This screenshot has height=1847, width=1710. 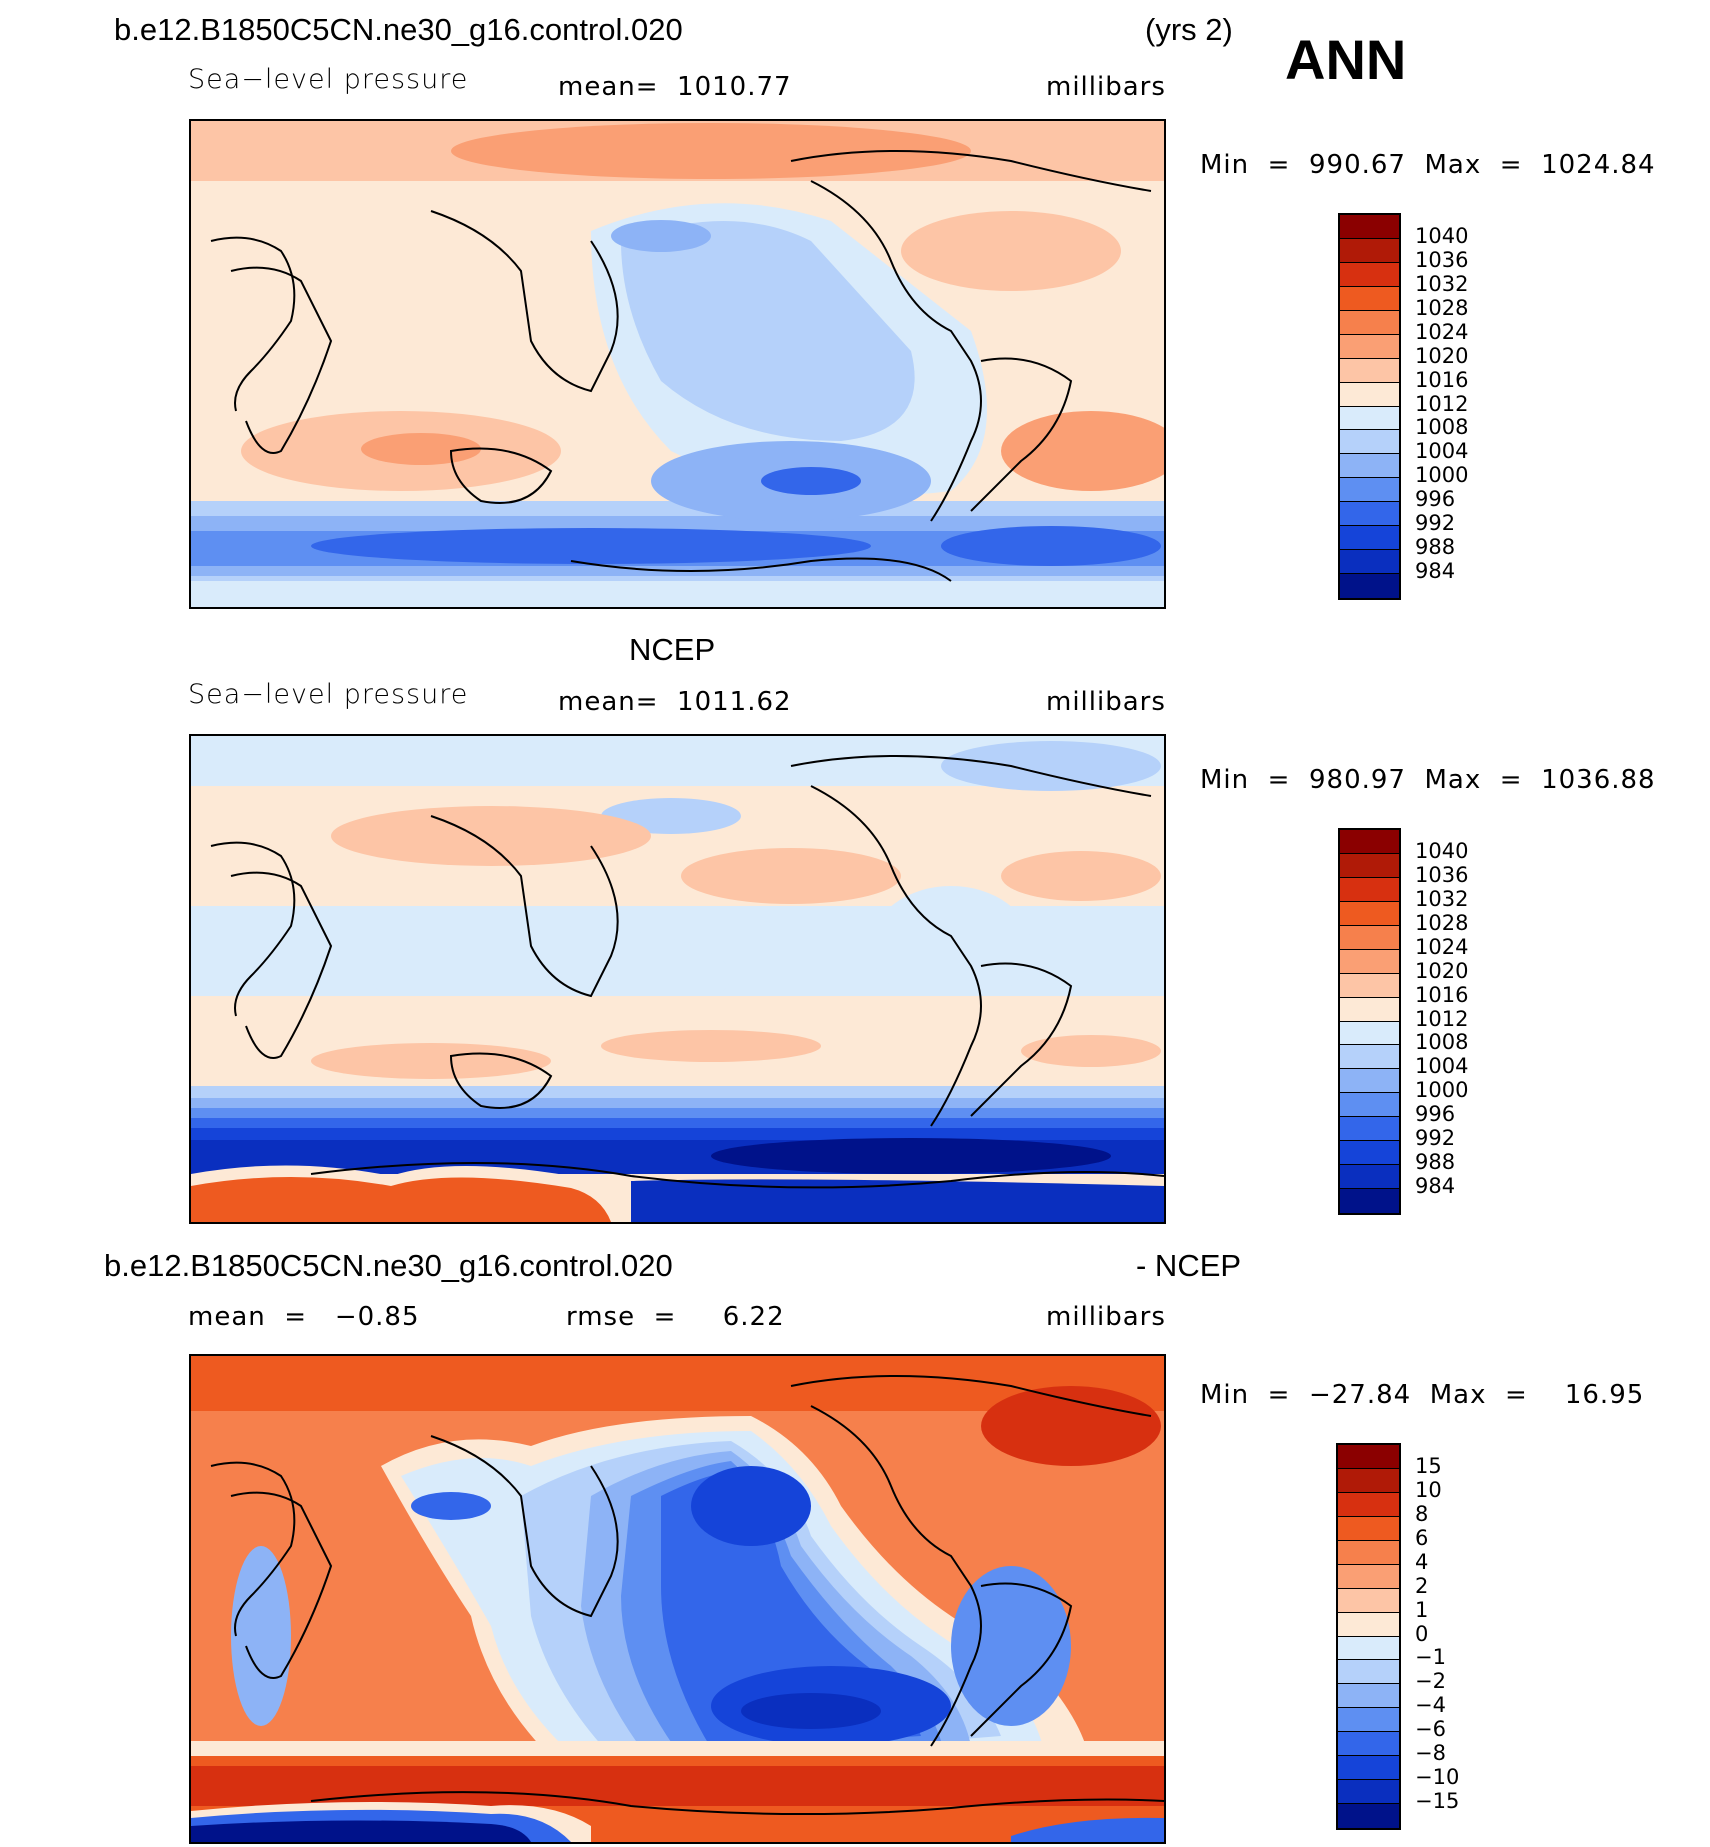 I want to click on panel1-minmax: Min = 990.67 Max = 1024.84, so click(x=1428, y=165).